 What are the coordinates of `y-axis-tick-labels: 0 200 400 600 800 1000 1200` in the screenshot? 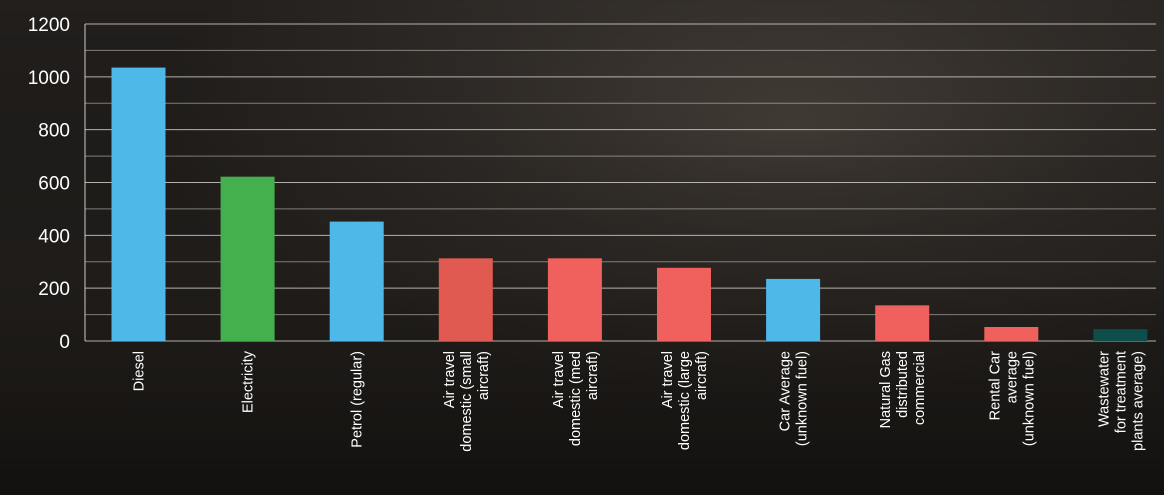 It's located at (49, 184).